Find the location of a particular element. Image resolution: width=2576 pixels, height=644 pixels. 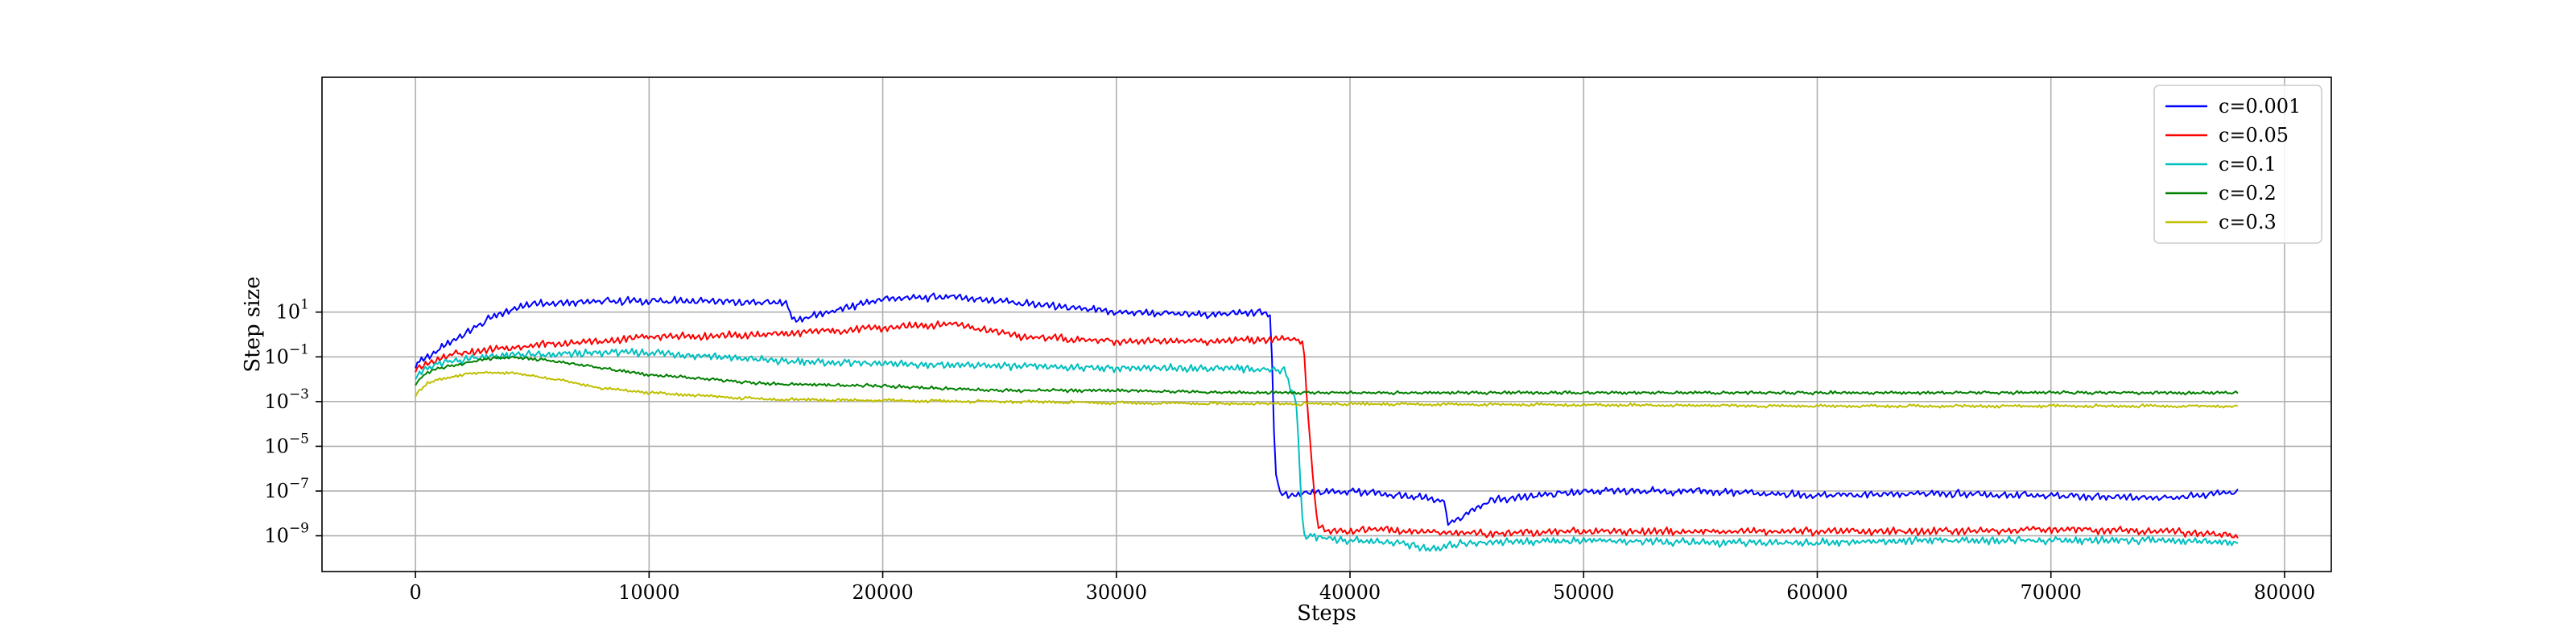

legend-box is located at coordinates (2237, 164).